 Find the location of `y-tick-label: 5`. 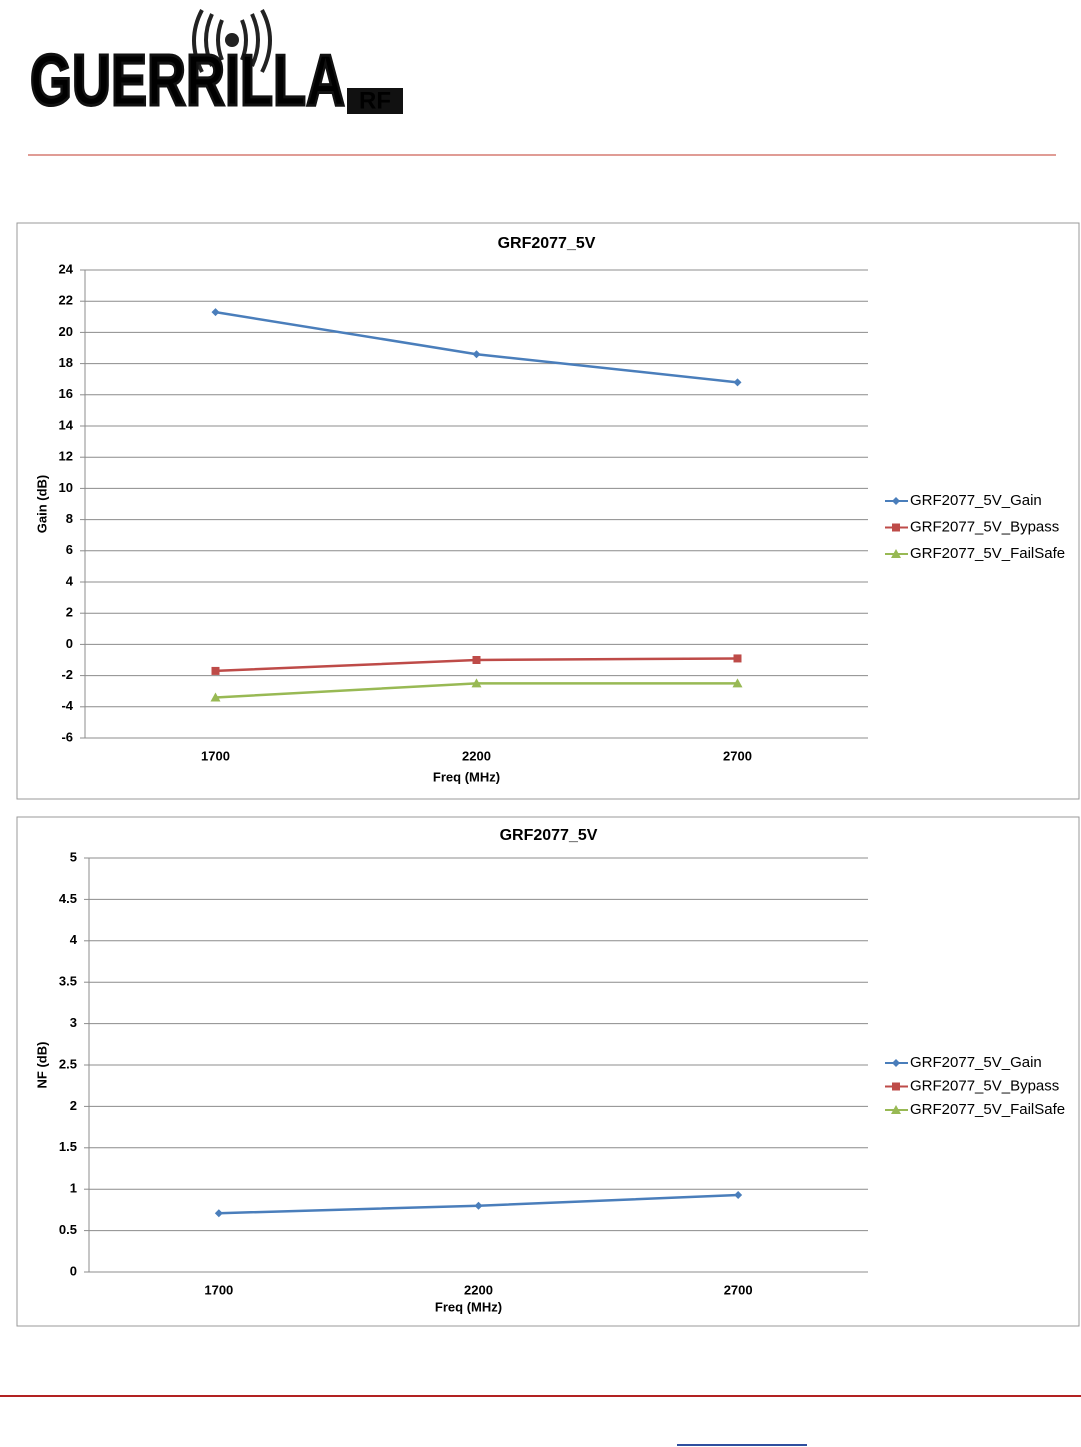

y-tick-label: 5 is located at coordinates (73, 856).